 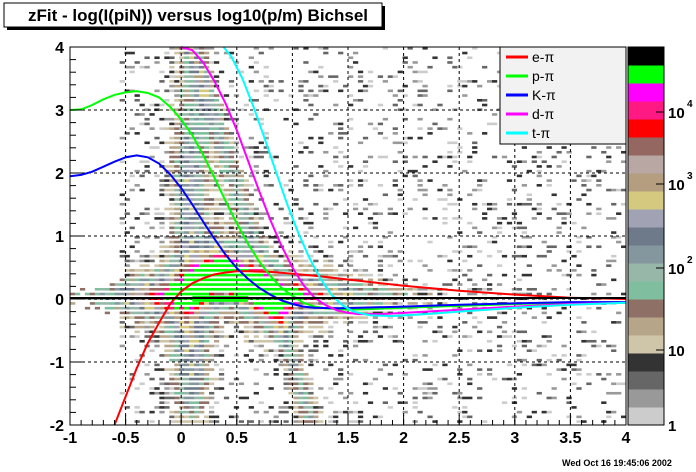 What do you see at coordinates (59, 174) in the screenshot?
I see `y-tick-label: 2` at bounding box center [59, 174].